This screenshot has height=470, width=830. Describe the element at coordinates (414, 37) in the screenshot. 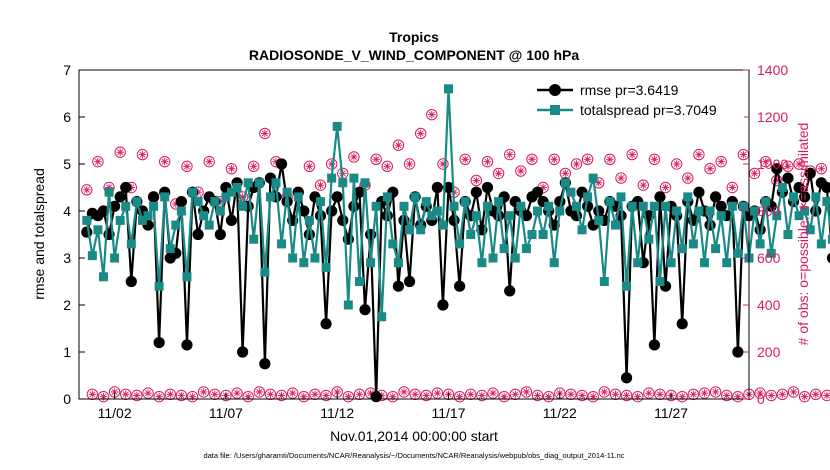

I see `chart-title: Tropics` at that location.